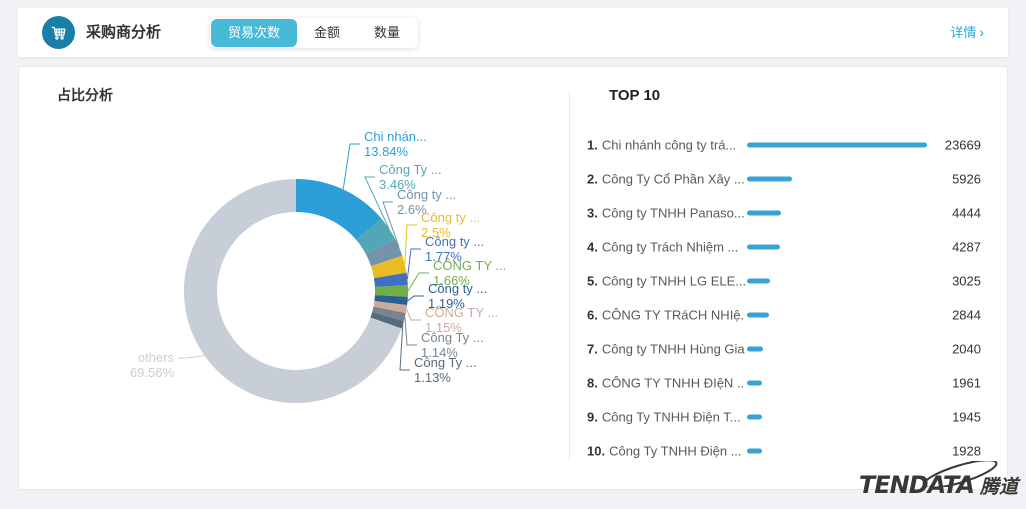 The width and height of the screenshot is (1026, 509). Describe the element at coordinates (784, 281) in the screenshot. I see `top10-row-5: 5. Công ty TNHH LG ELE... 3025` at that location.